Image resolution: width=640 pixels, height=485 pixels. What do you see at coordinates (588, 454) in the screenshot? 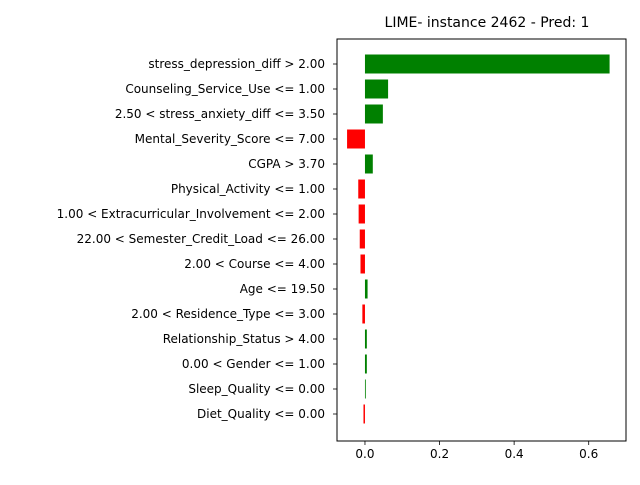
I see `x-tick-label: 0.6` at bounding box center [588, 454].